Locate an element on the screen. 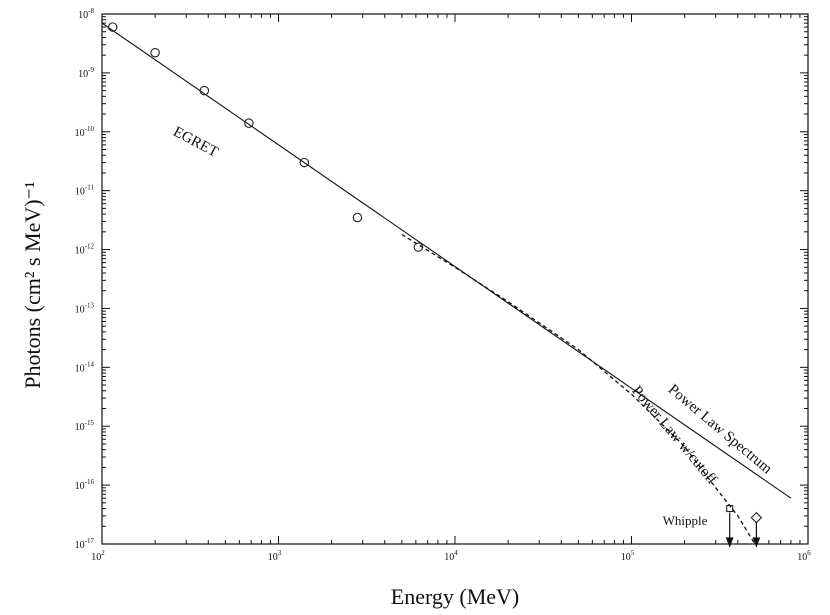 The image size is (830, 615). annotation-whipple: Whipple is located at coordinates (685, 520).